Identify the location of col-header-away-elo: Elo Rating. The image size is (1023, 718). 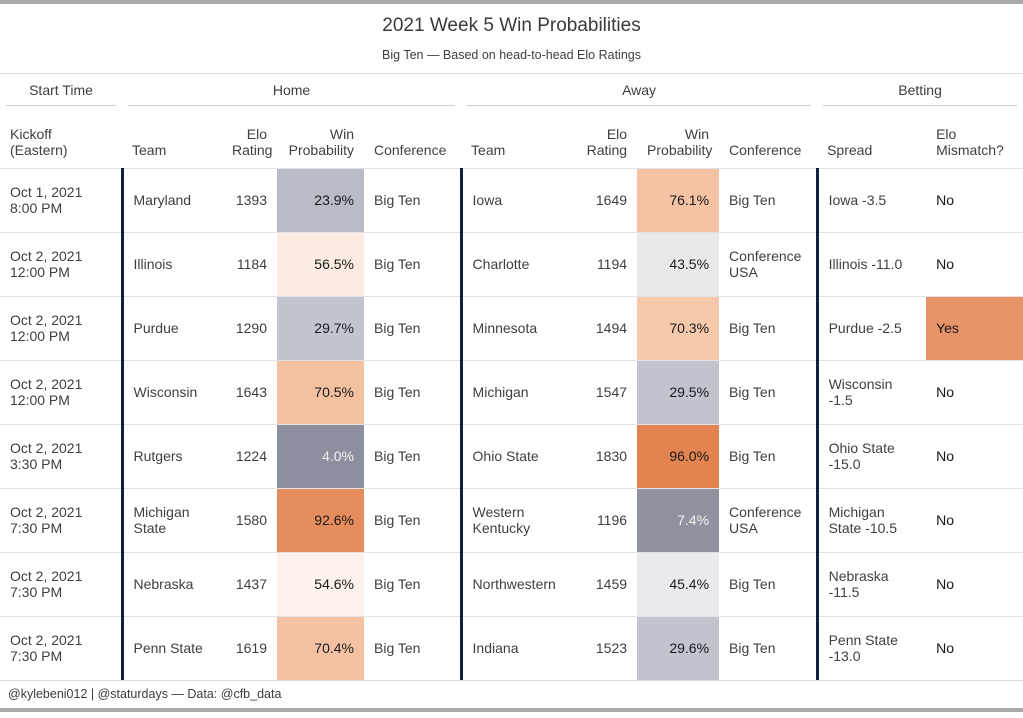
(607, 141).